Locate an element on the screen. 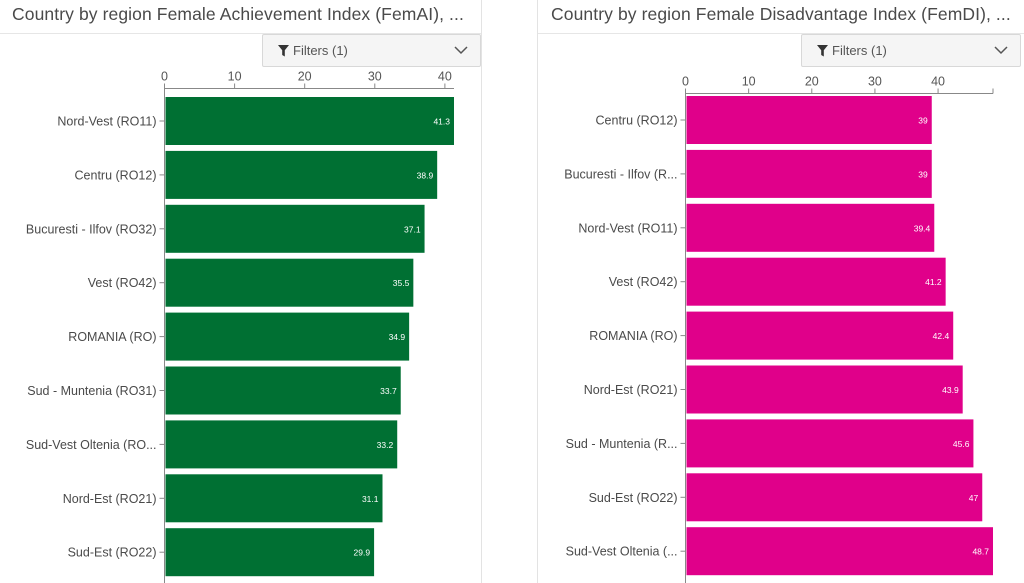 Image resolution: width=1024 pixels, height=583 pixels. category-label: Sud - Muntenia (RO31) is located at coordinates (91, 391).